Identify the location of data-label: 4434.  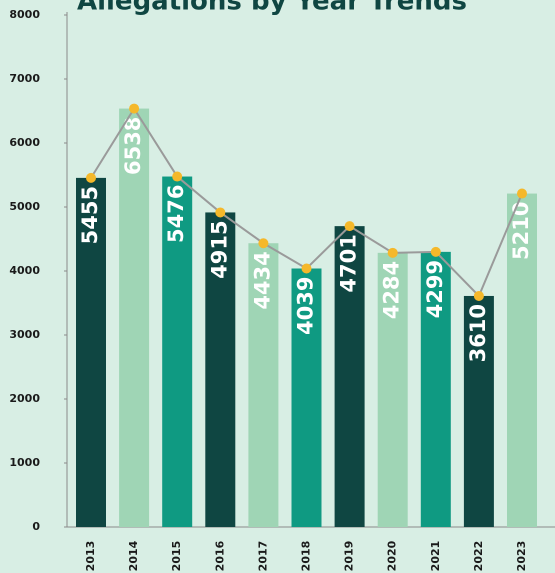
(262, 280).